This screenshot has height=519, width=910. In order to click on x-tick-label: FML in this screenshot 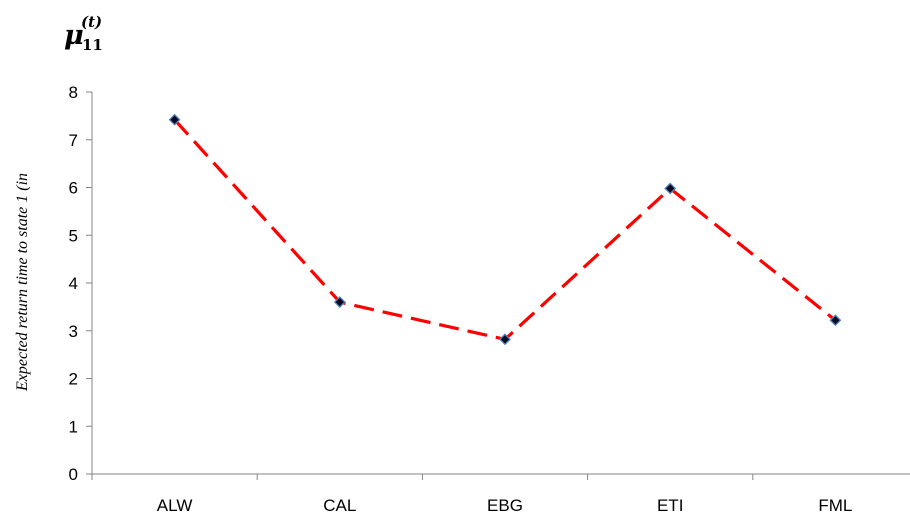, I will do `click(835, 505)`.